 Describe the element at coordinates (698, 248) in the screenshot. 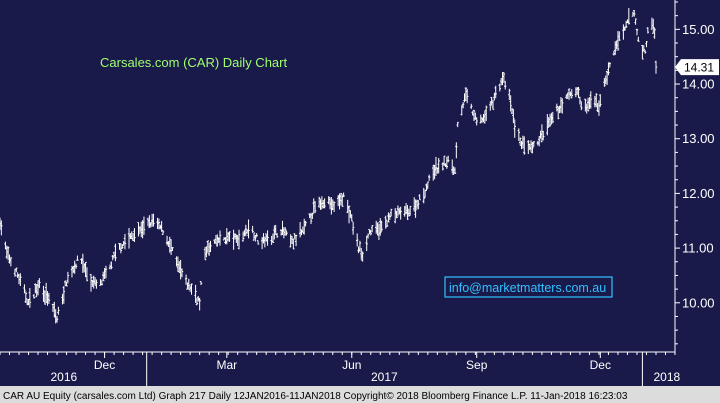

I see `y-tick-label: 11.00` at that location.